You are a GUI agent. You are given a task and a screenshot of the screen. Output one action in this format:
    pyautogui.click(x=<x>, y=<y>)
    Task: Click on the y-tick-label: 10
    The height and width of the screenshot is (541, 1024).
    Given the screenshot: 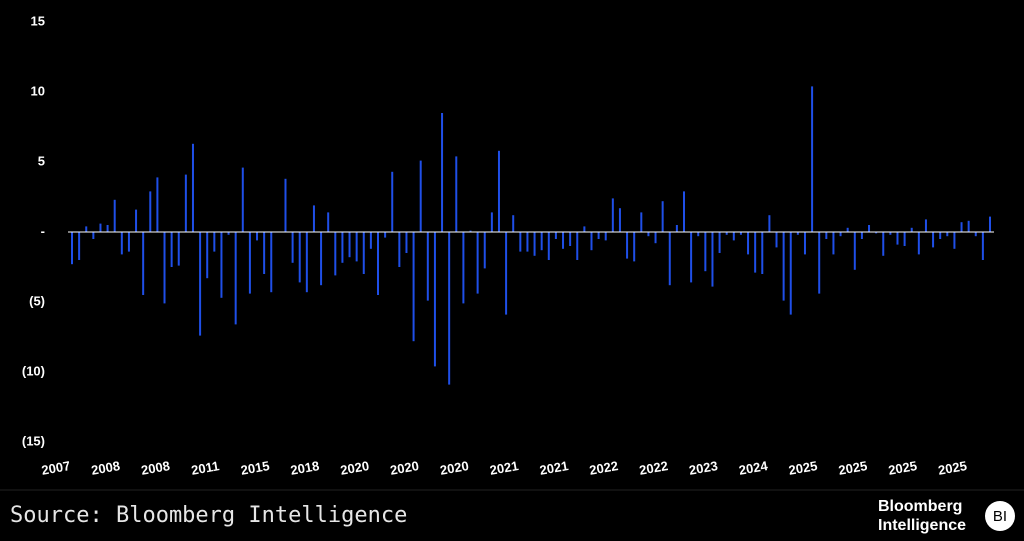 What is the action you would take?
    pyautogui.click(x=38, y=90)
    